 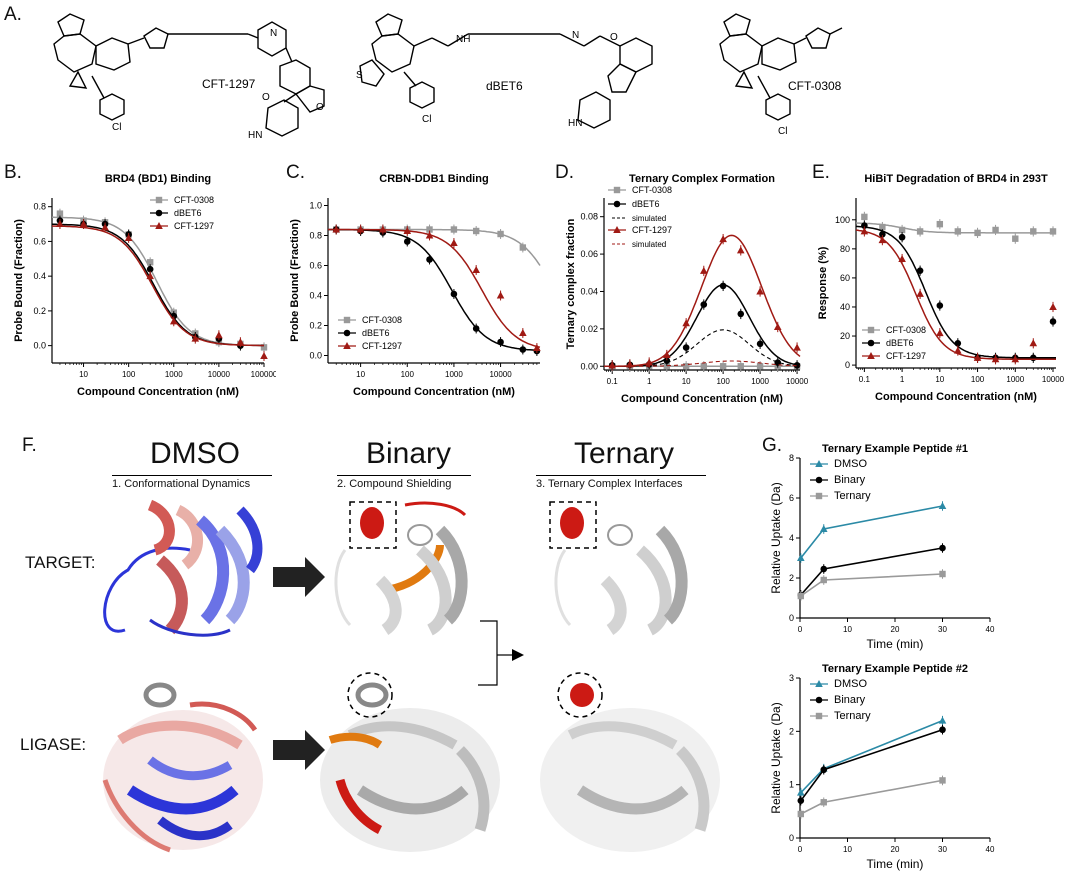 What do you see at coordinates (791, 618) in the screenshot?
I see `y-tick-label: 0` at bounding box center [791, 618].